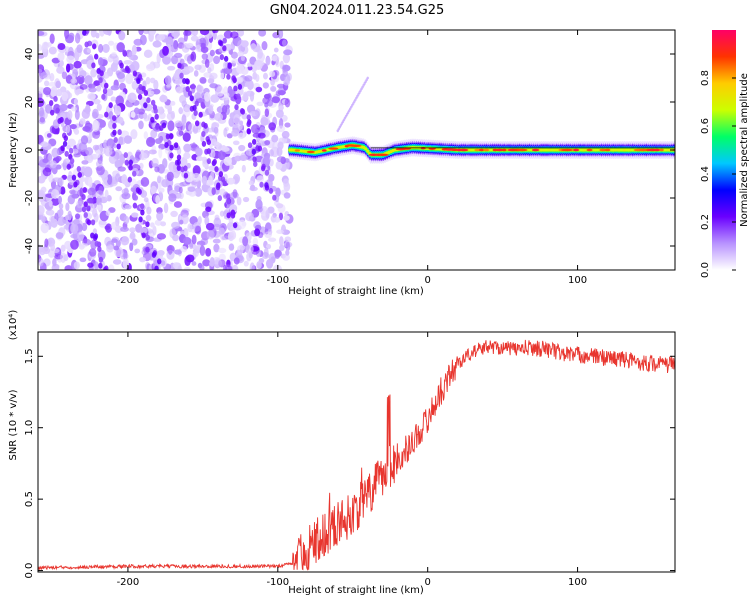 The width and height of the screenshot is (750, 600). I want to click on y-tick-label: 1.5, so click(29, 356).